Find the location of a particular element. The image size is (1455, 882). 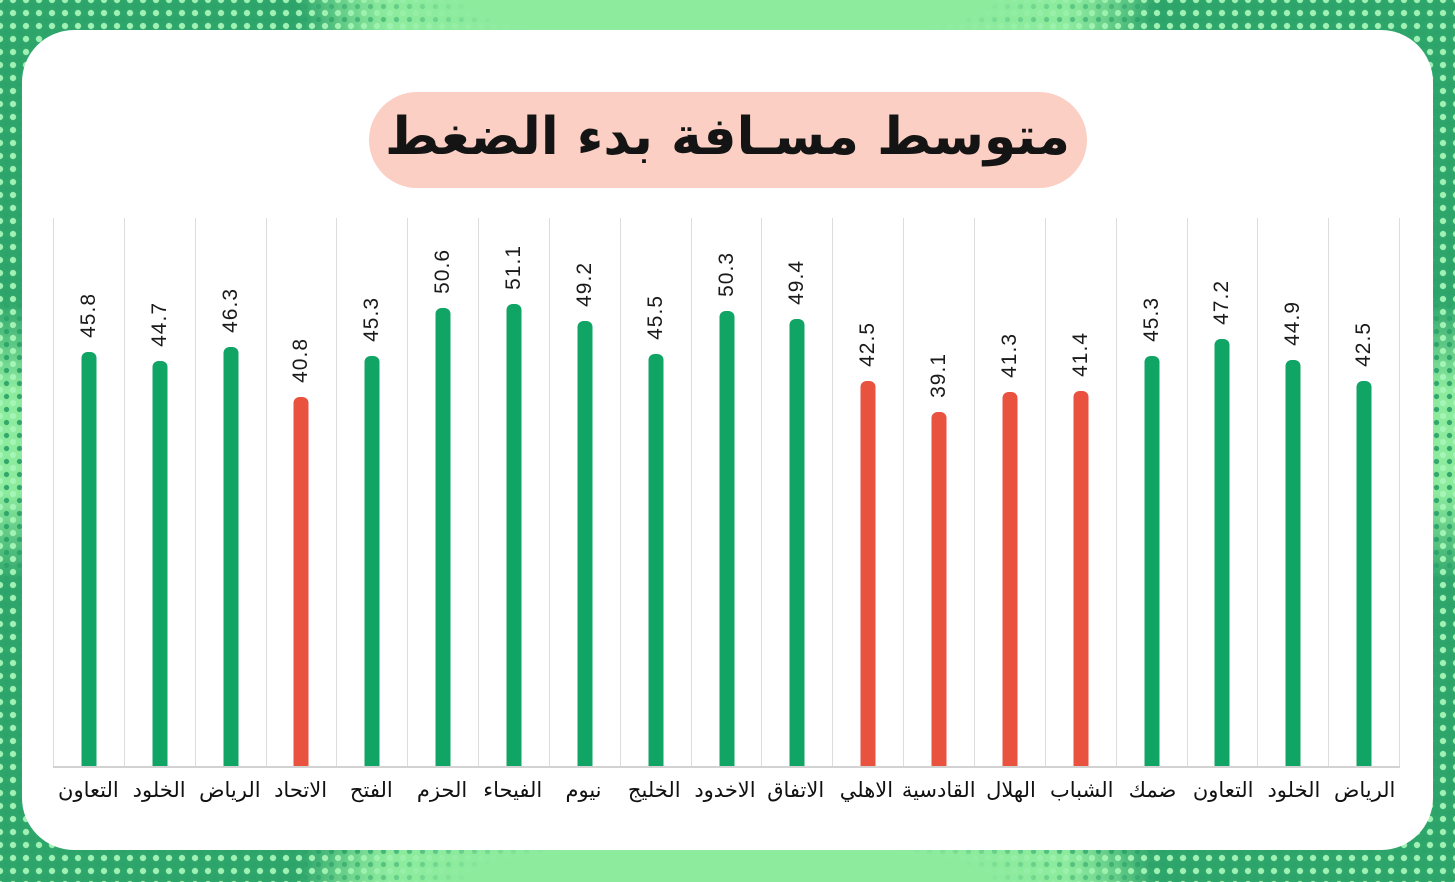

bar-group: 40.8 is located at coordinates (301, 492).